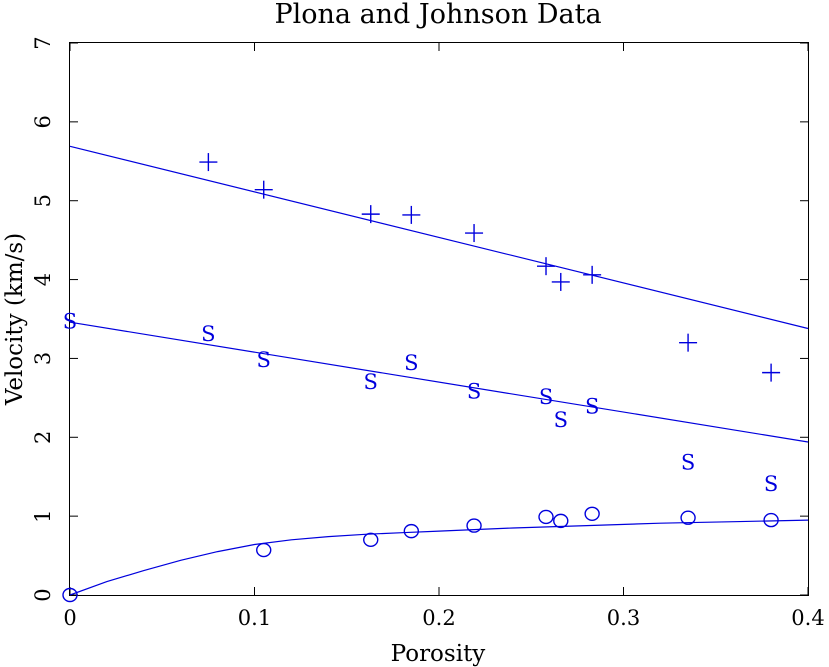 Image resolution: width=829 pixels, height=667 pixels. What do you see at coordinates (438, 618) in the screenshot?
I see `x-tick-label: 0.2` at bounding box center [438, 618].